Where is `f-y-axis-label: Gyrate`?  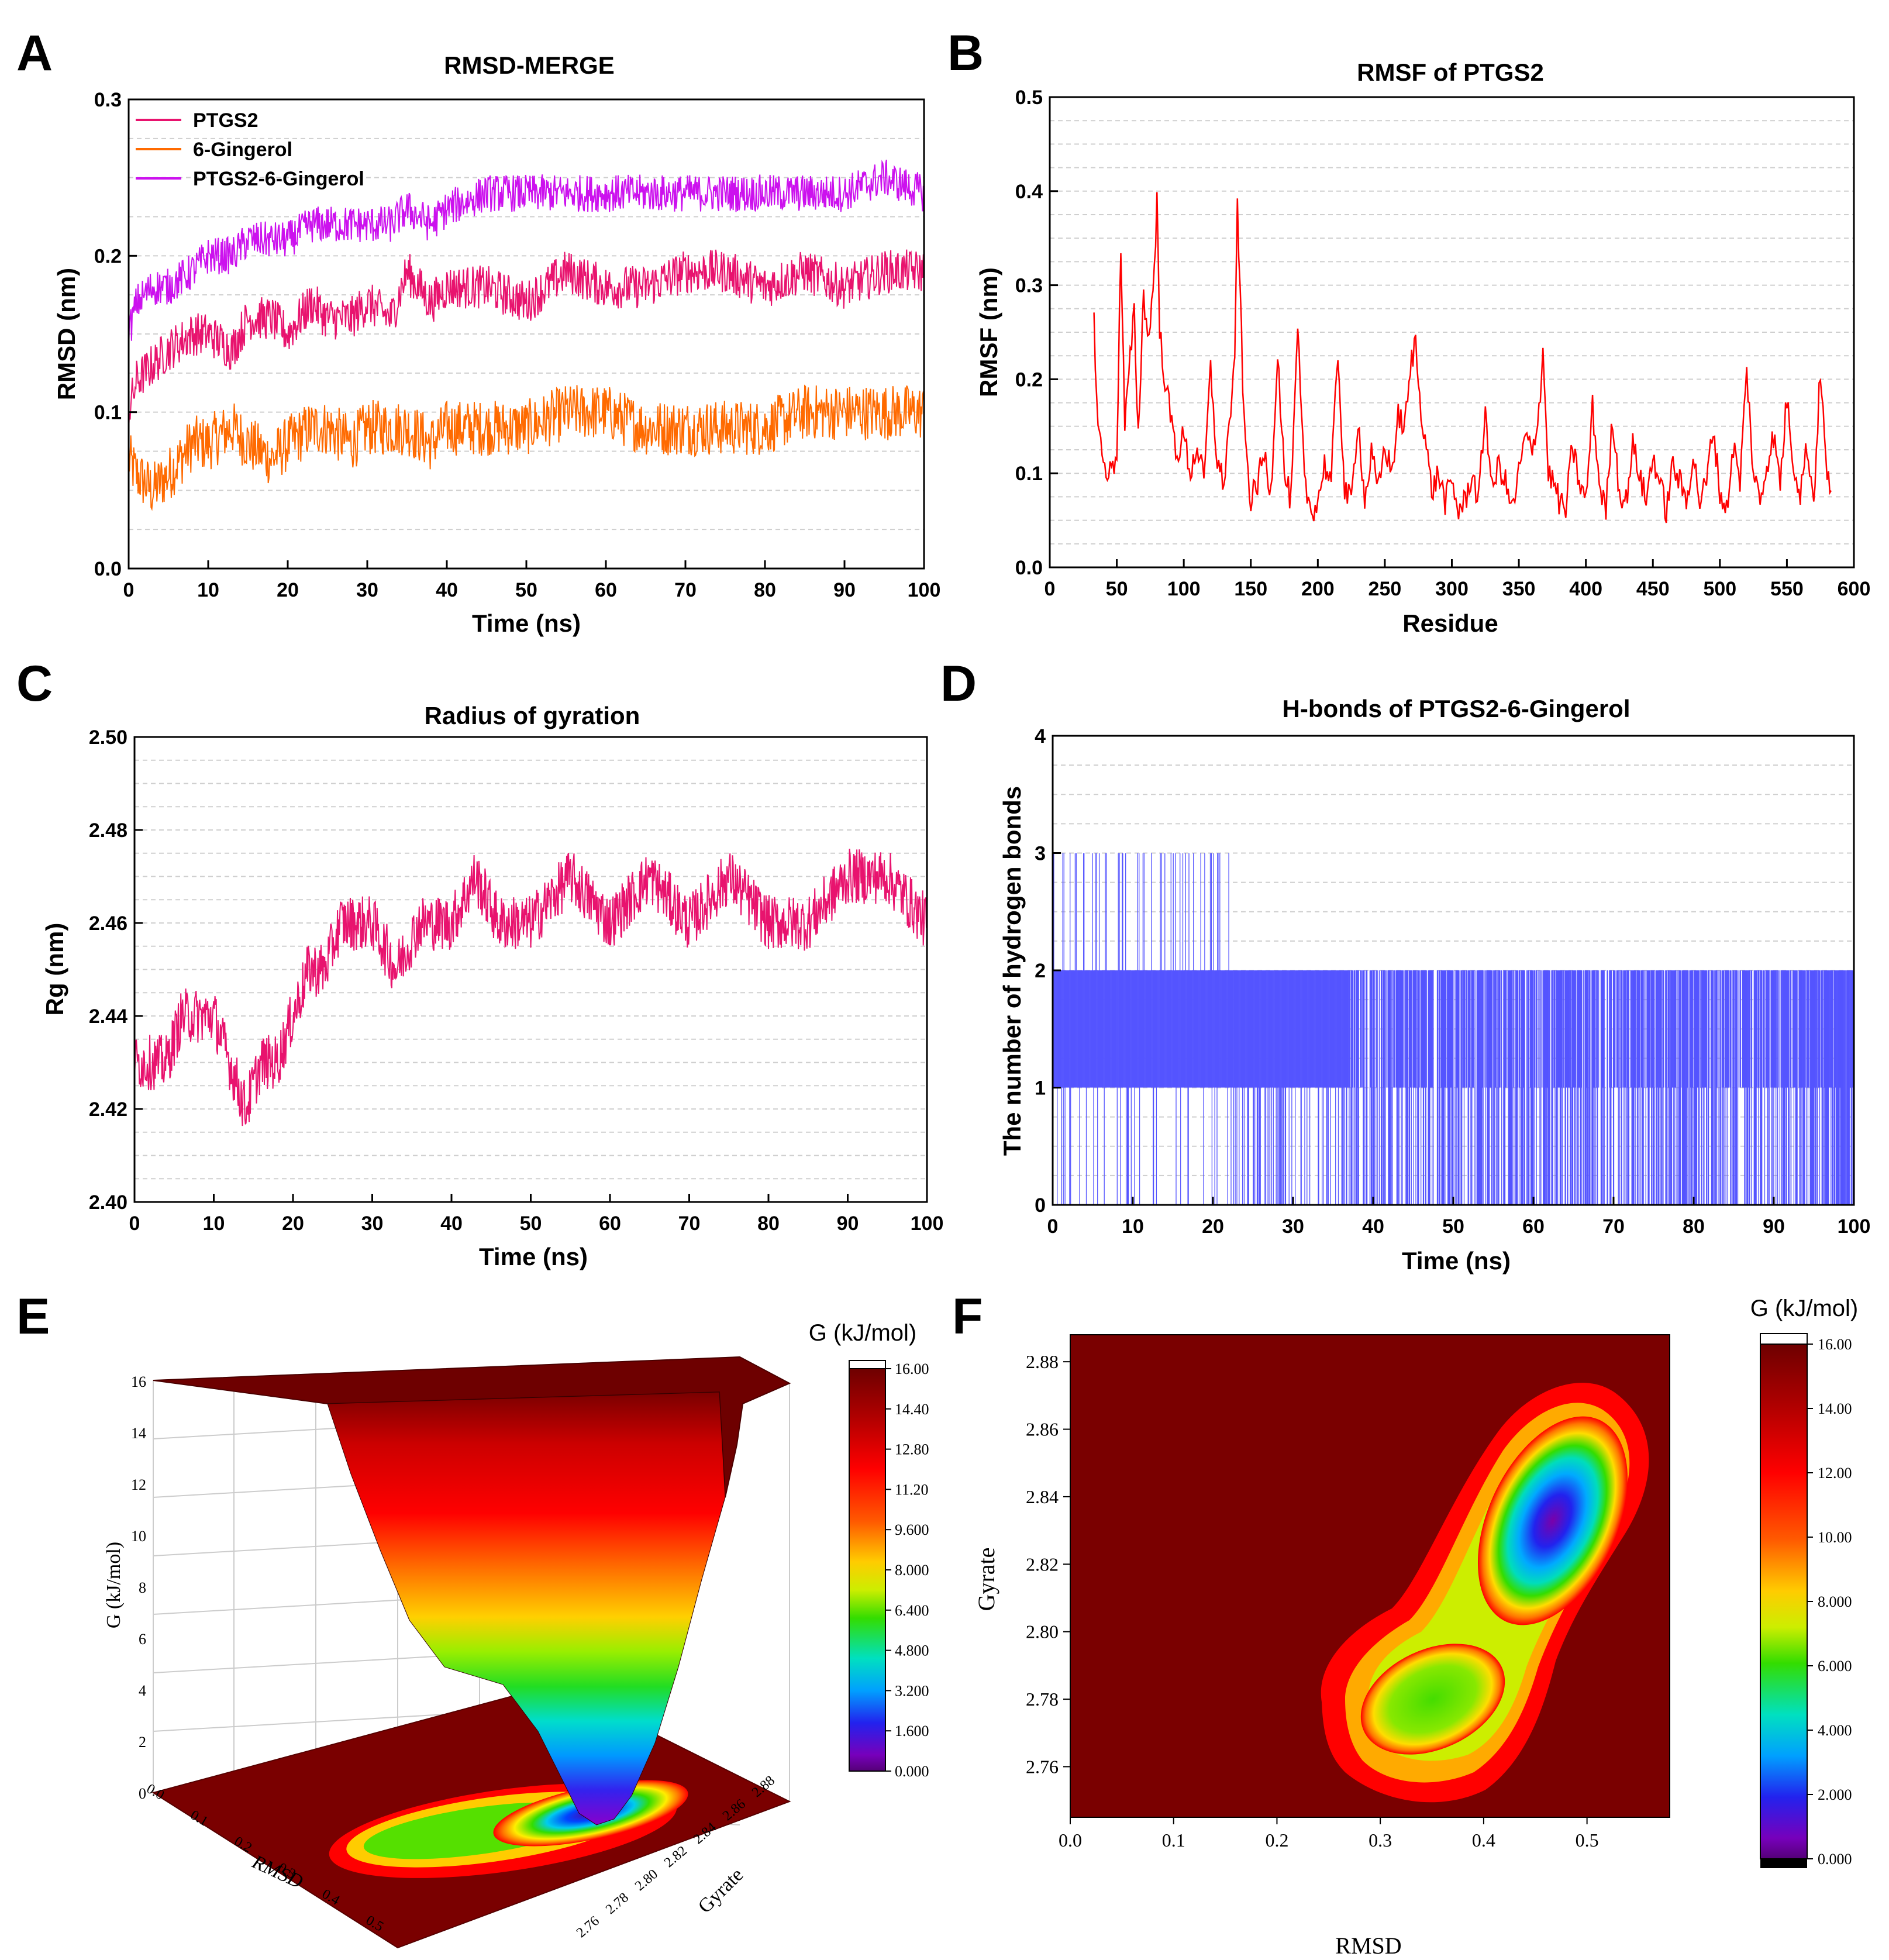
f-y-axis-label: Gyrate is located at coordinates (986, 1580).